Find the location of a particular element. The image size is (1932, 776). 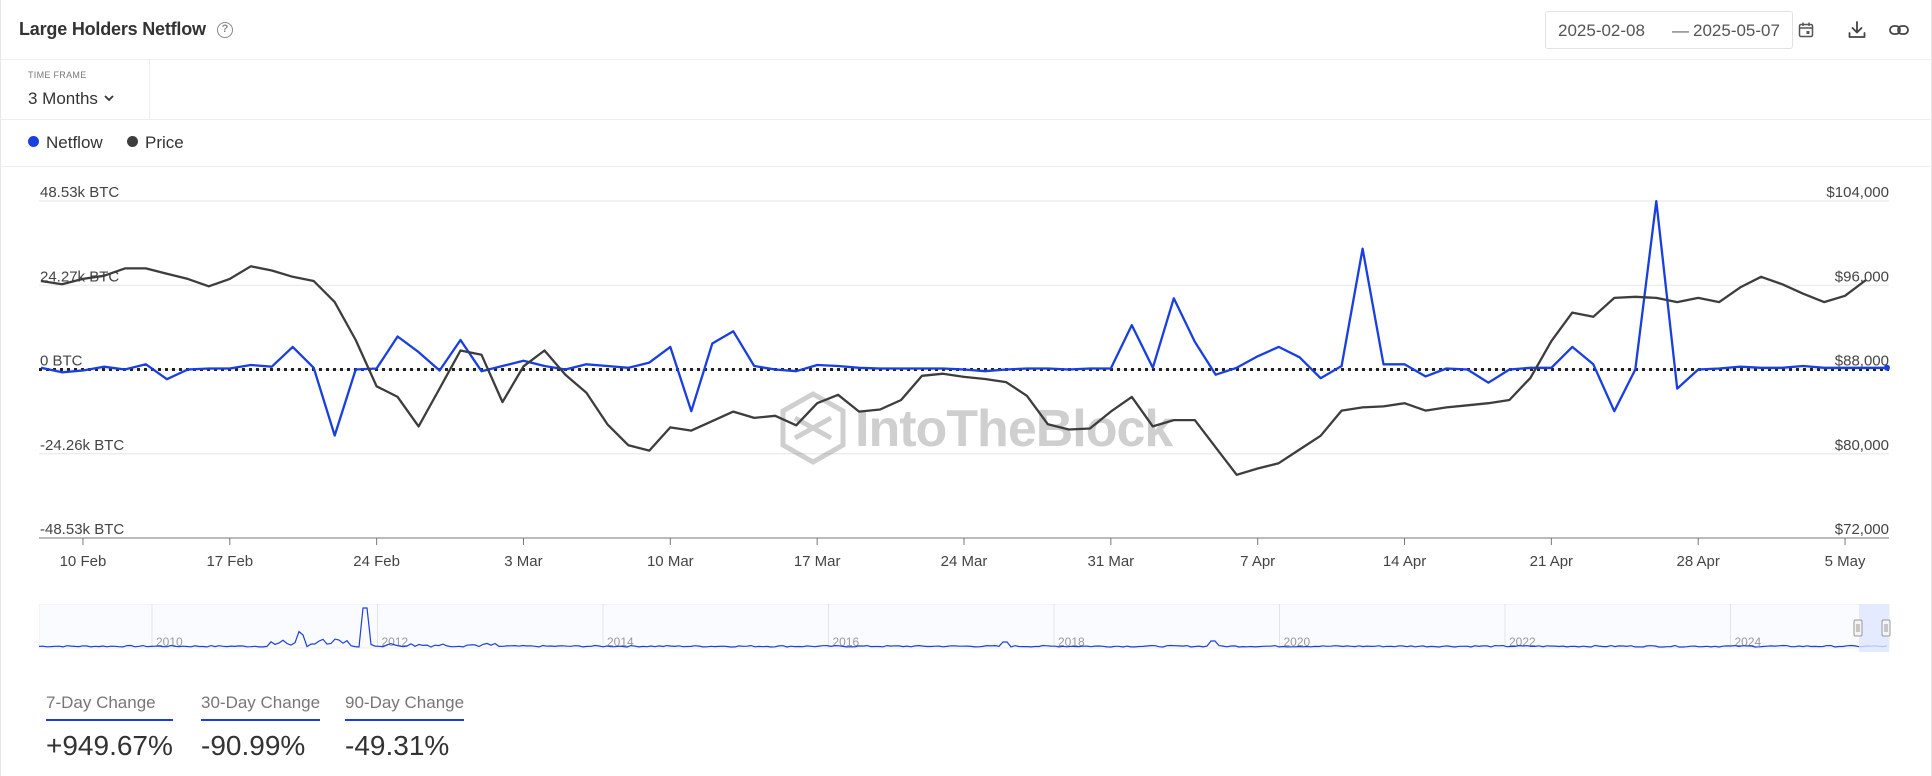

timeframe-selector: TIME FRAME 3 Months is located at coordinates (75, 89).